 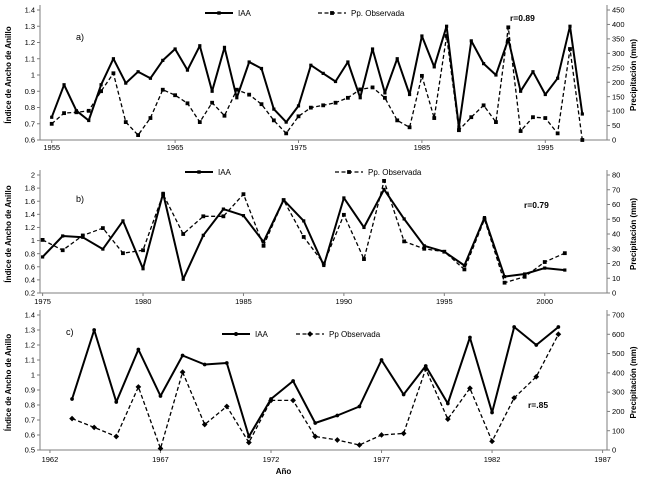 What do you see at coordinates (618, 67) in the screenshot?
I see `right-axis-tick-label: 250` at bounding box center [618, 67].